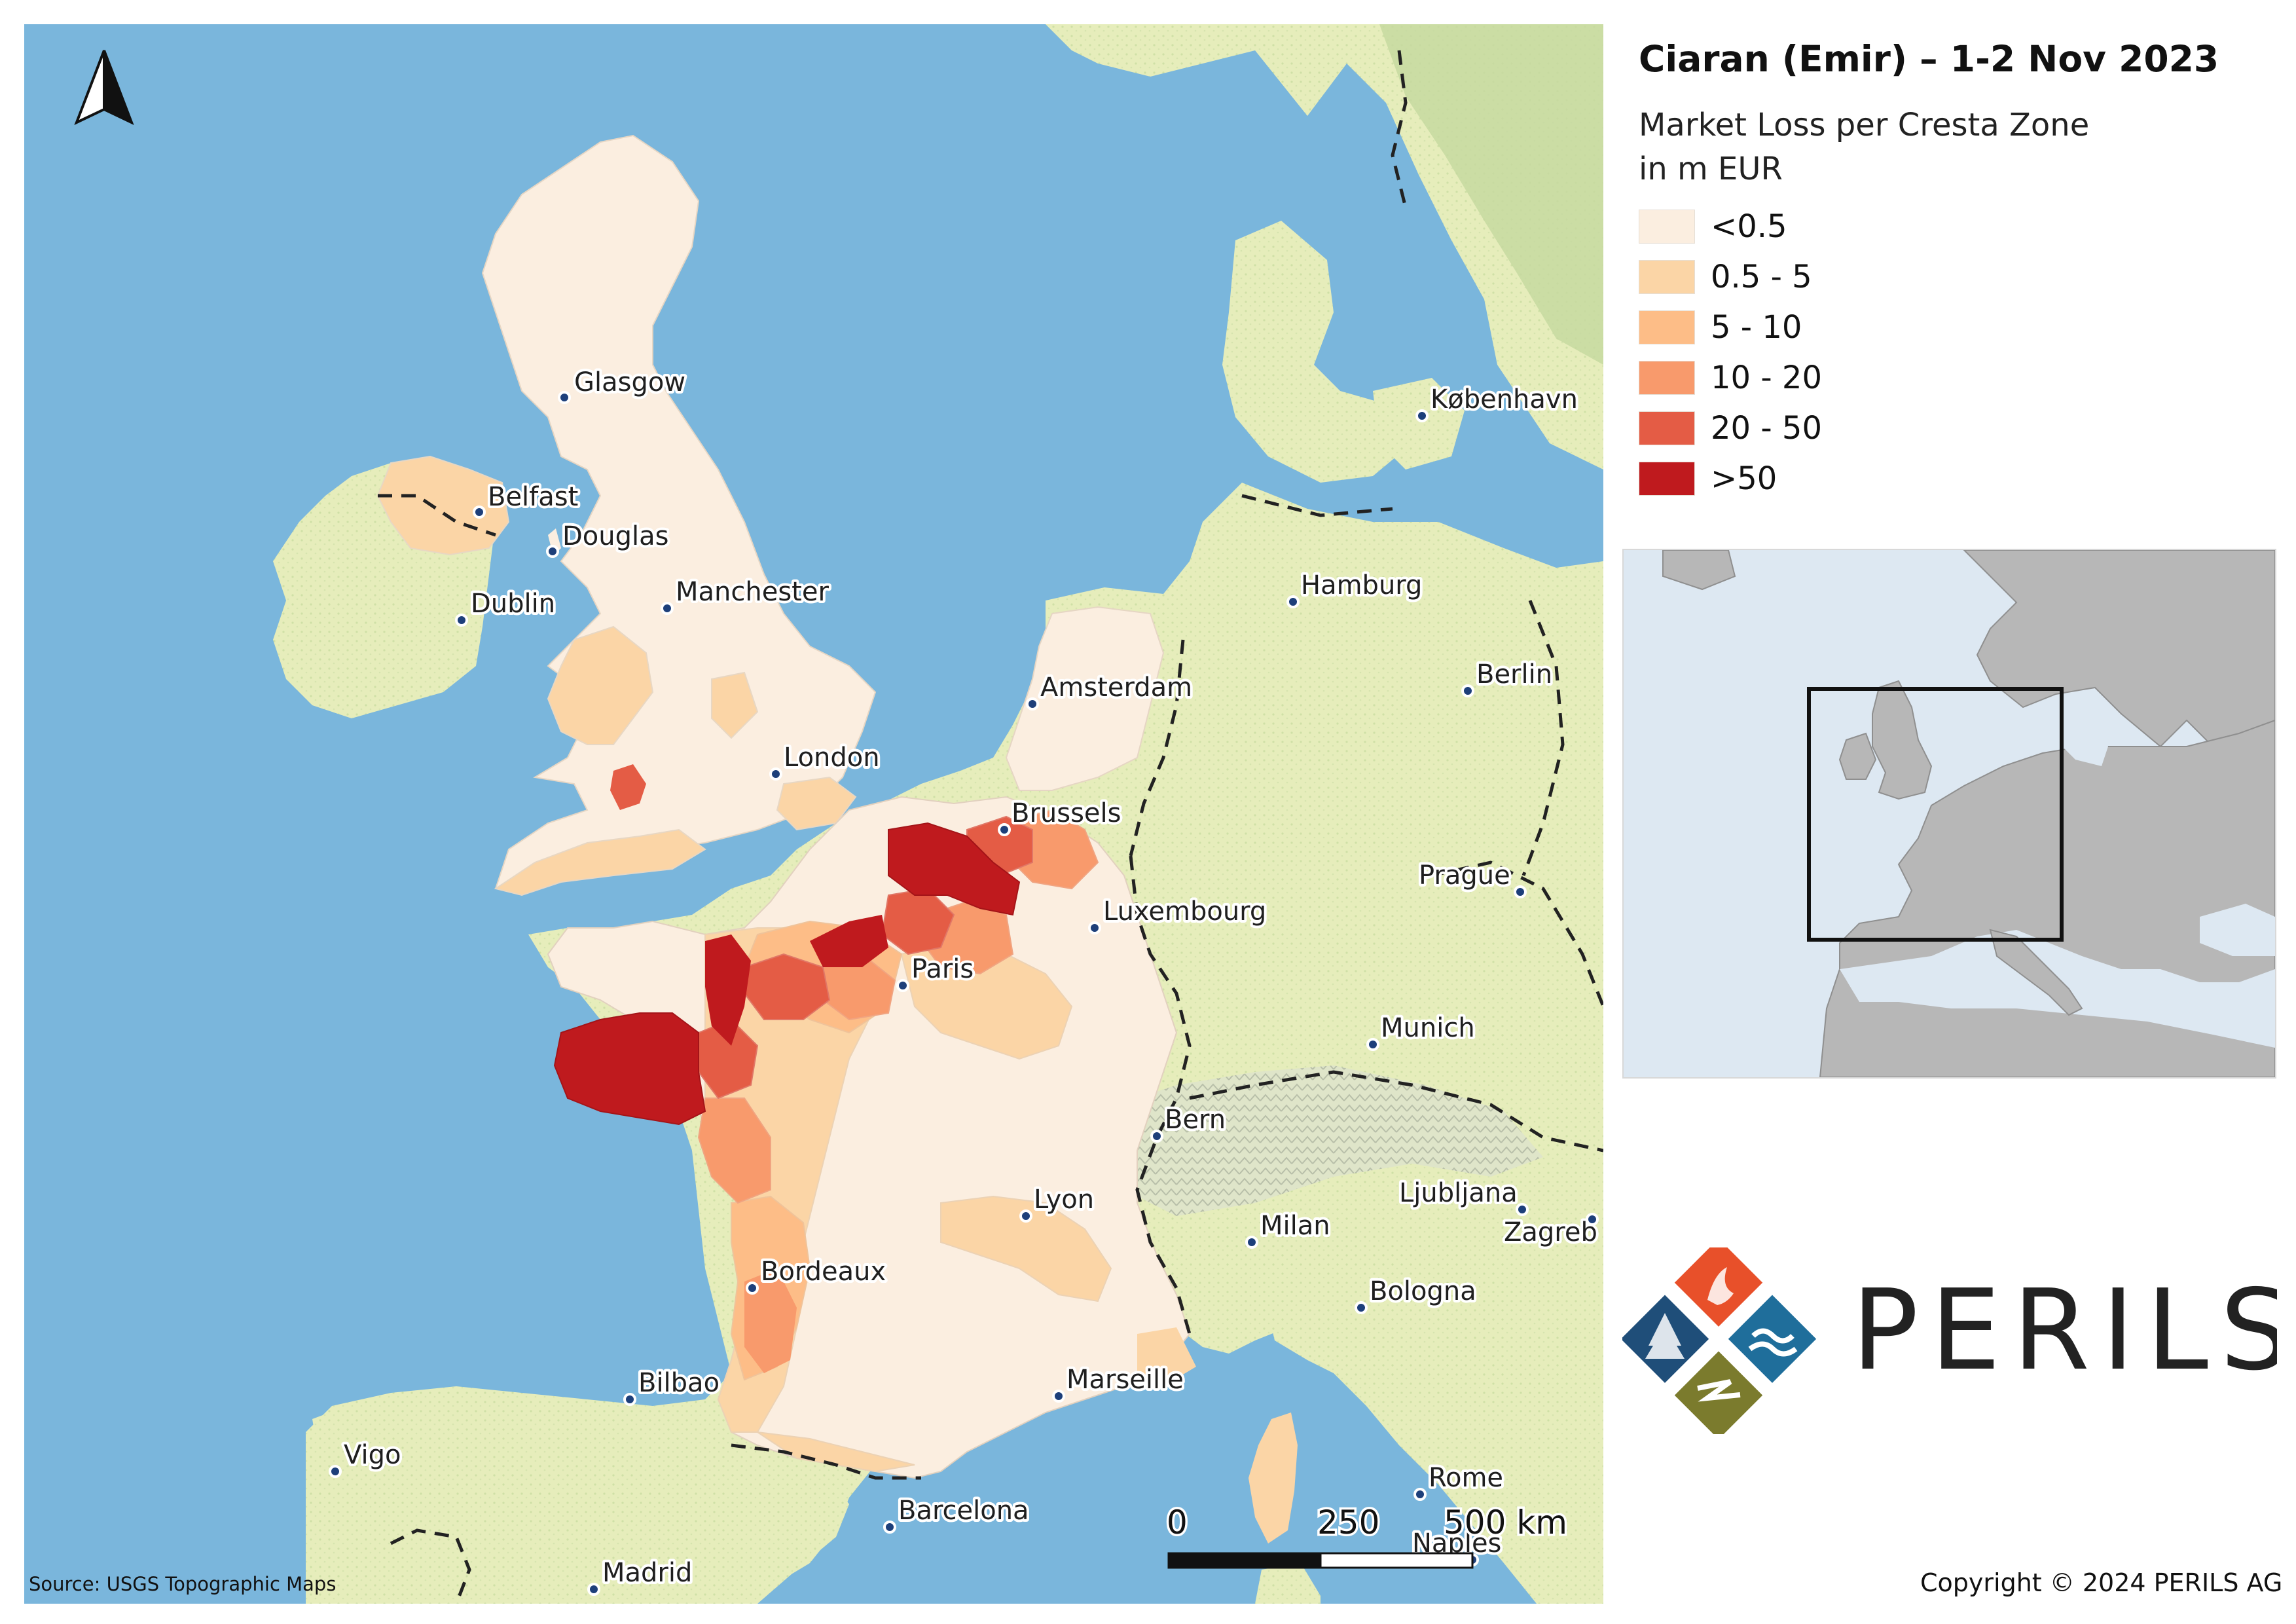  What do you see at coordinates (1125, 1380) in the screenshot?
I see `city-label: Marseille` at bounding box center [1125, 1380].